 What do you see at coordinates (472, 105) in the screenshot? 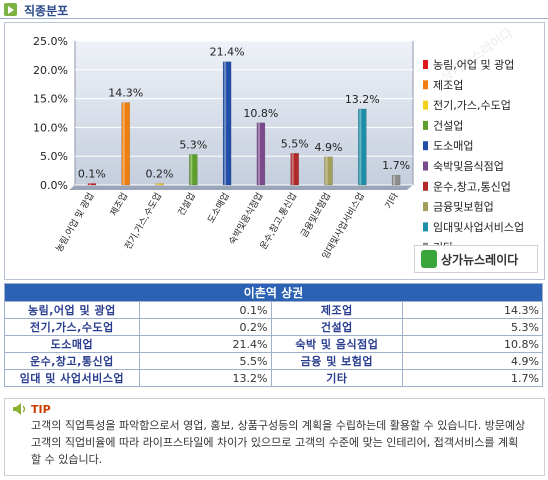
I see `legend-label: 전기,가스,수도업` at bounding box center [472, 105].